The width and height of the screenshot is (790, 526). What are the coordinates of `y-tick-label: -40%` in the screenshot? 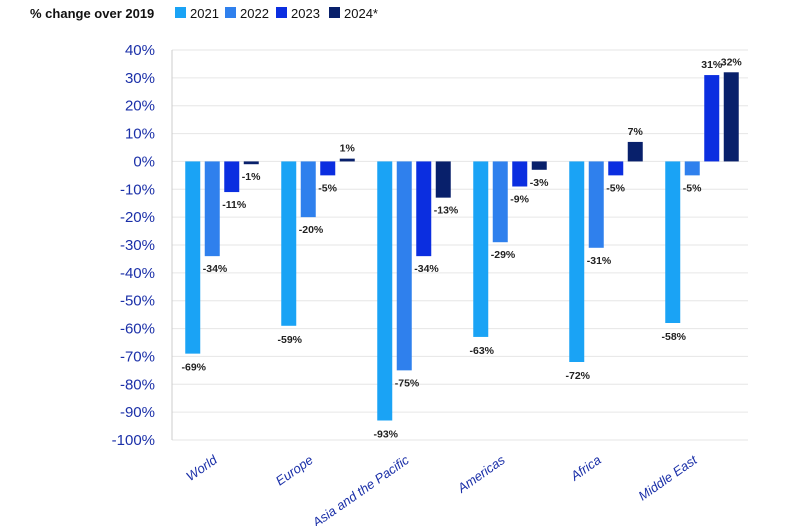 It's located at (137, 273).